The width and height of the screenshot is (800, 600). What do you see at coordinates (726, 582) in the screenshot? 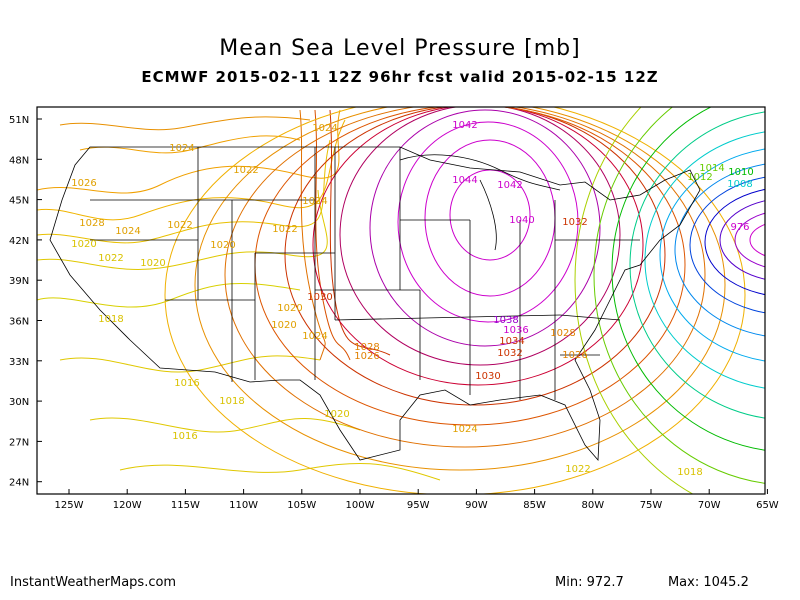
I see `max-value: 1045.2` at bounding box center [726, 582].